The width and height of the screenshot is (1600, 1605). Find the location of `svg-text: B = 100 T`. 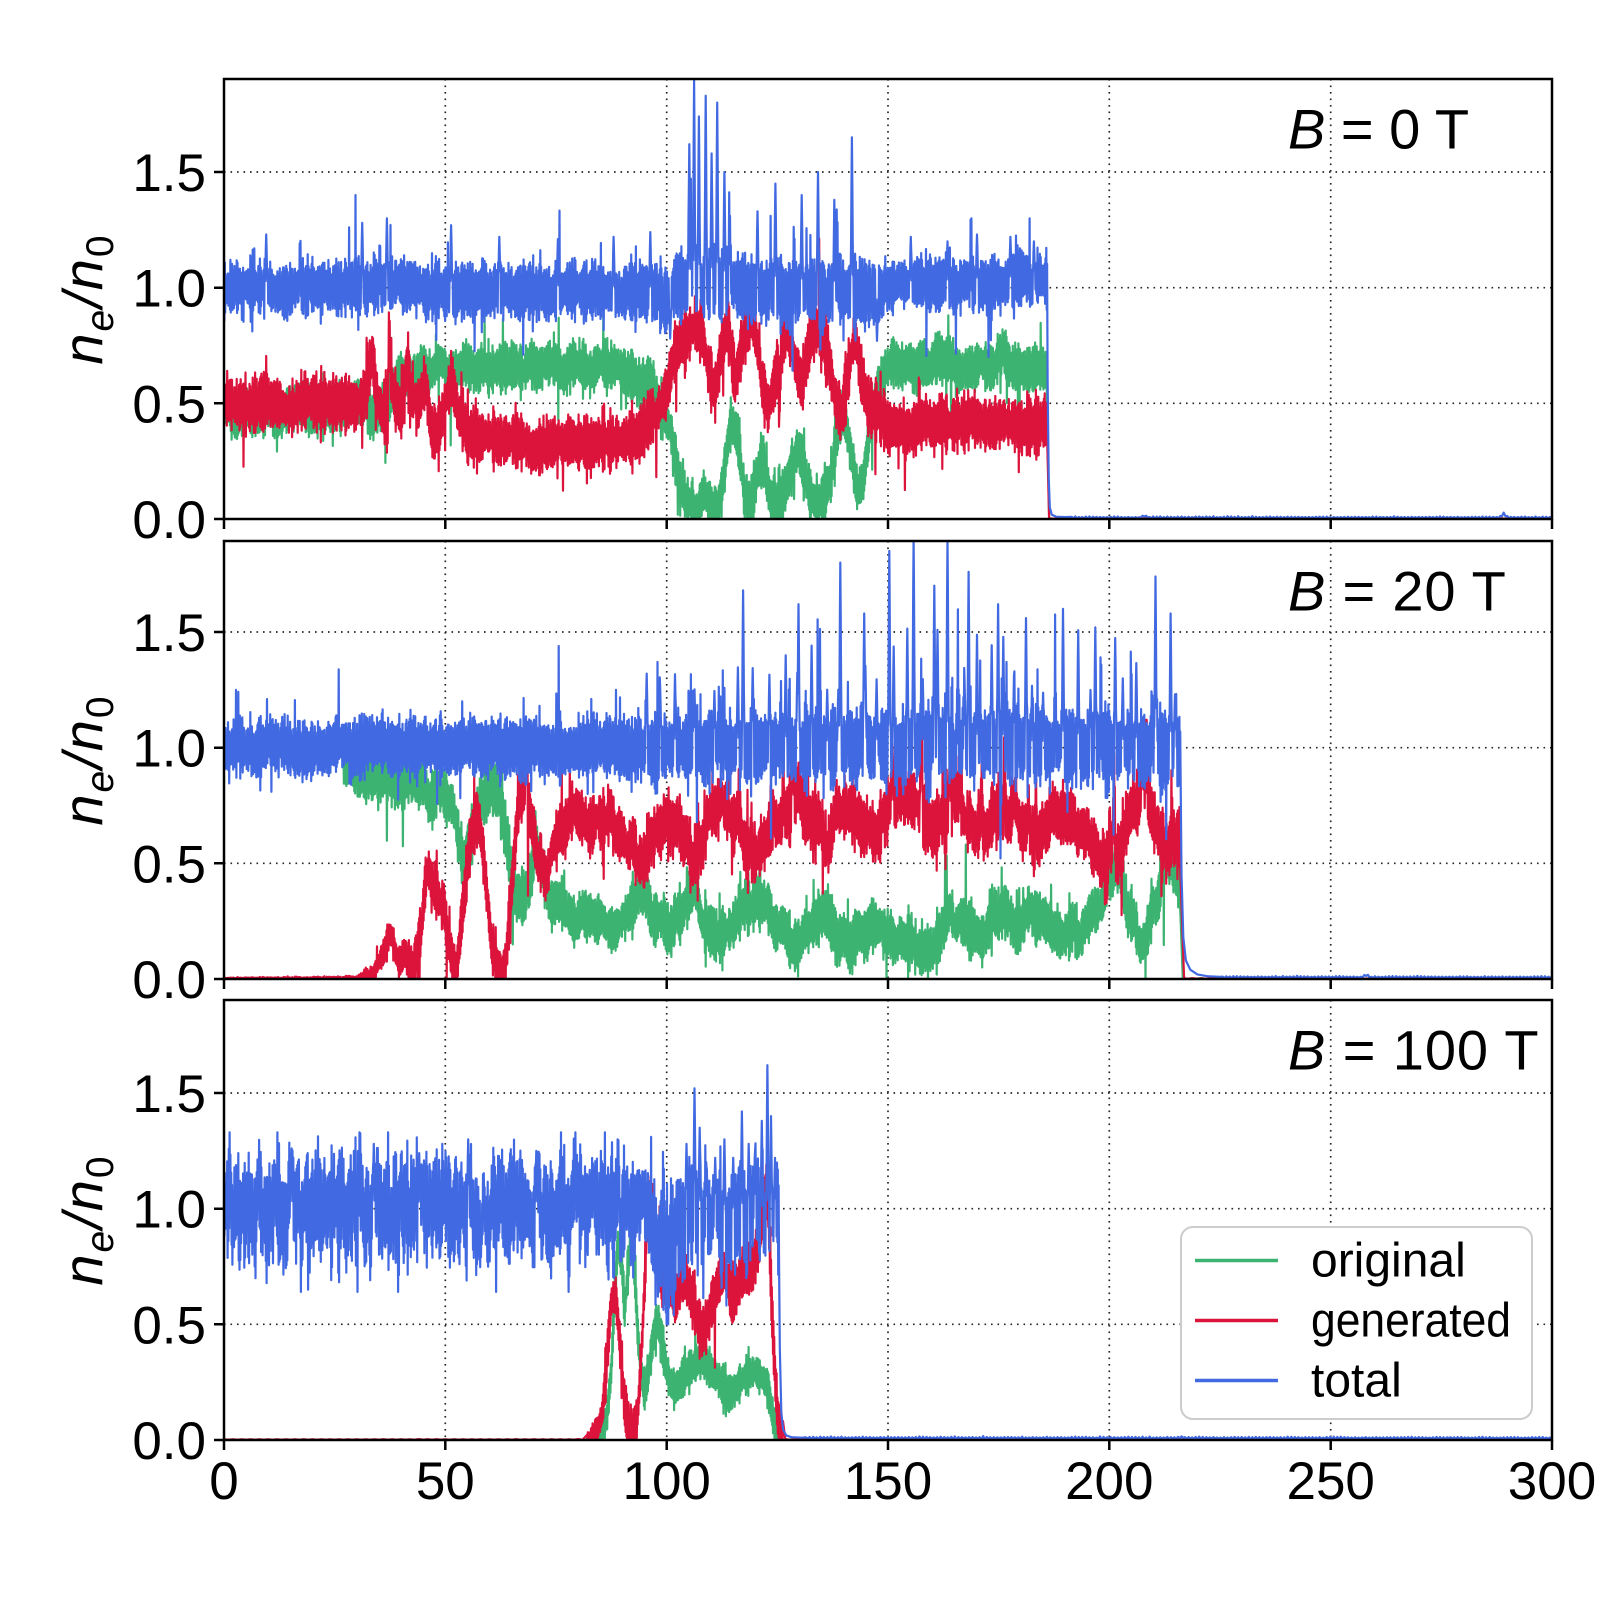

svg-text: B = 100 T is located at coordinates (1413, 1050).